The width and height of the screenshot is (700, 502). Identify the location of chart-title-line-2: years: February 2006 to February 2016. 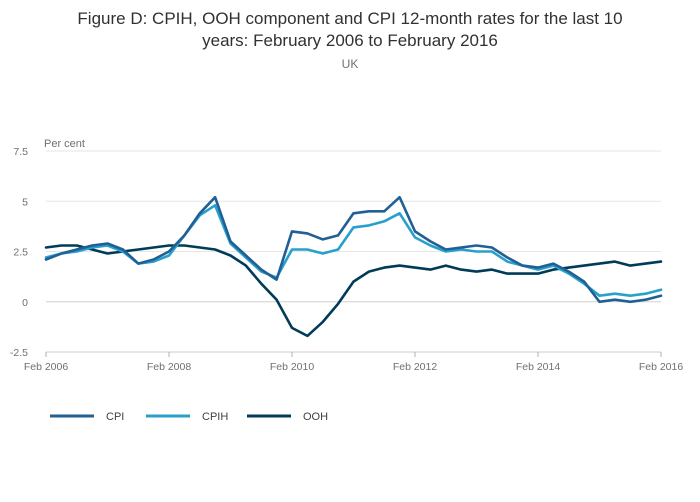
(350, 40).